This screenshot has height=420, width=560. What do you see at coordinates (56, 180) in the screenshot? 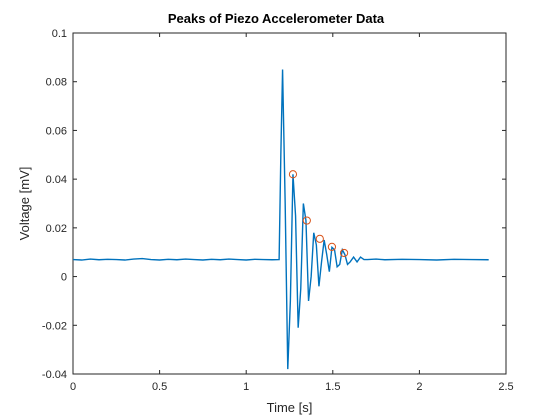
I see `y-tick-label: 0.04` at bounding box center [56, 180].